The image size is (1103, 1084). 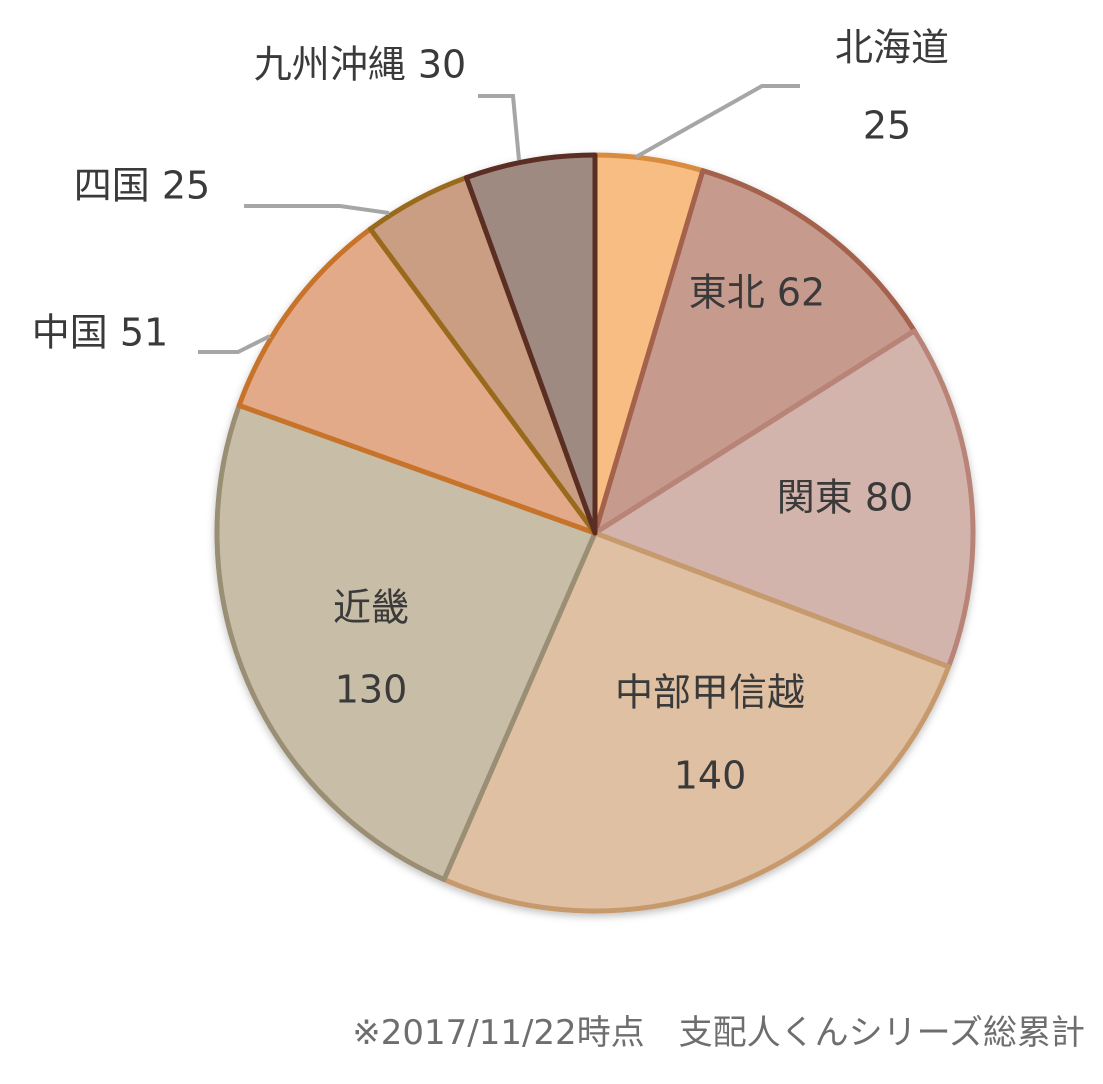 I want to click on slice-label-value-5: 130, so click(x=371, y=690).